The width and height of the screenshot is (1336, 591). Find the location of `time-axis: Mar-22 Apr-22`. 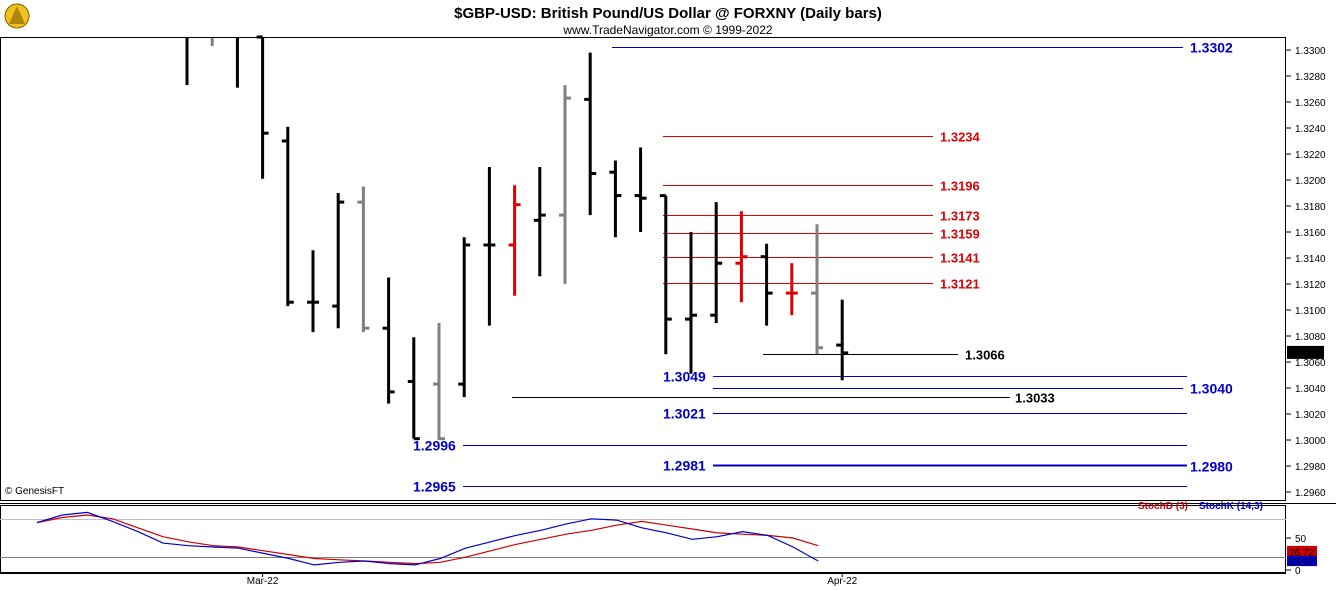

time-axis: Mar-22 Apr-22 is located at coordinates (552, 580).